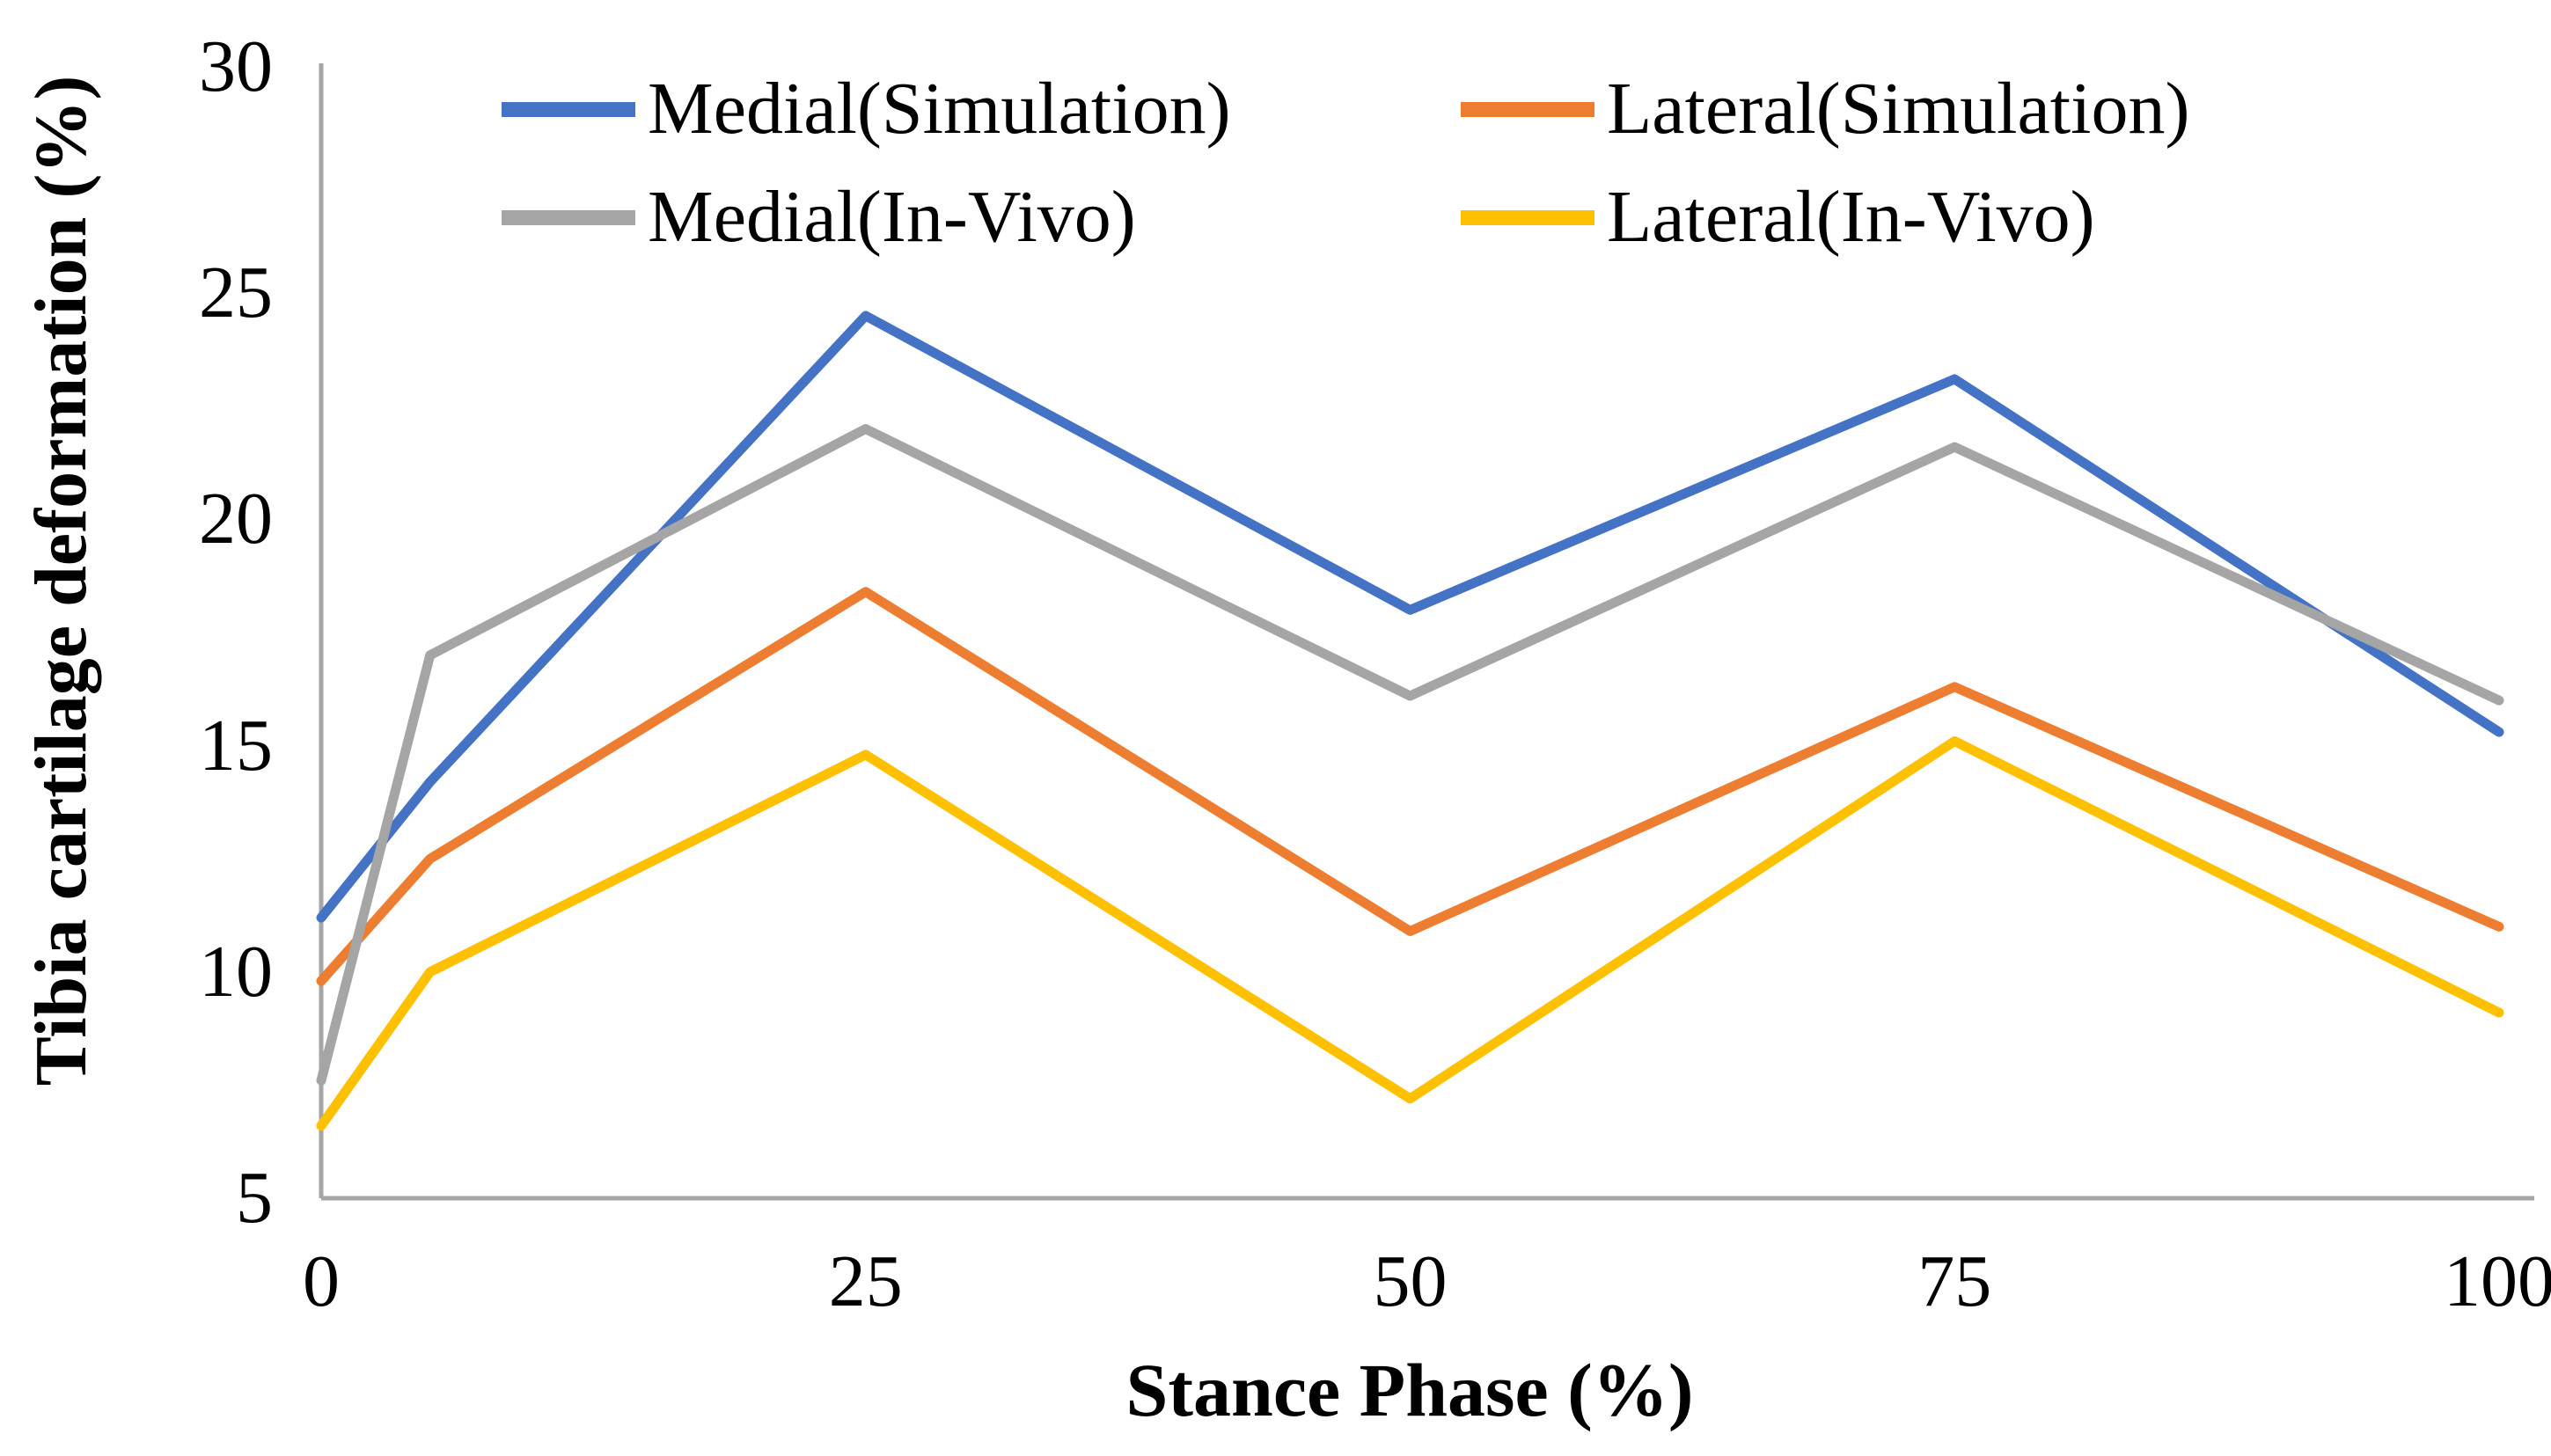 The height and width of the screenshot is (1456, 2551). Describe the element at coordinates (2497, 1281) in the screenshot. I see `x-tick-label: 100` at that location.